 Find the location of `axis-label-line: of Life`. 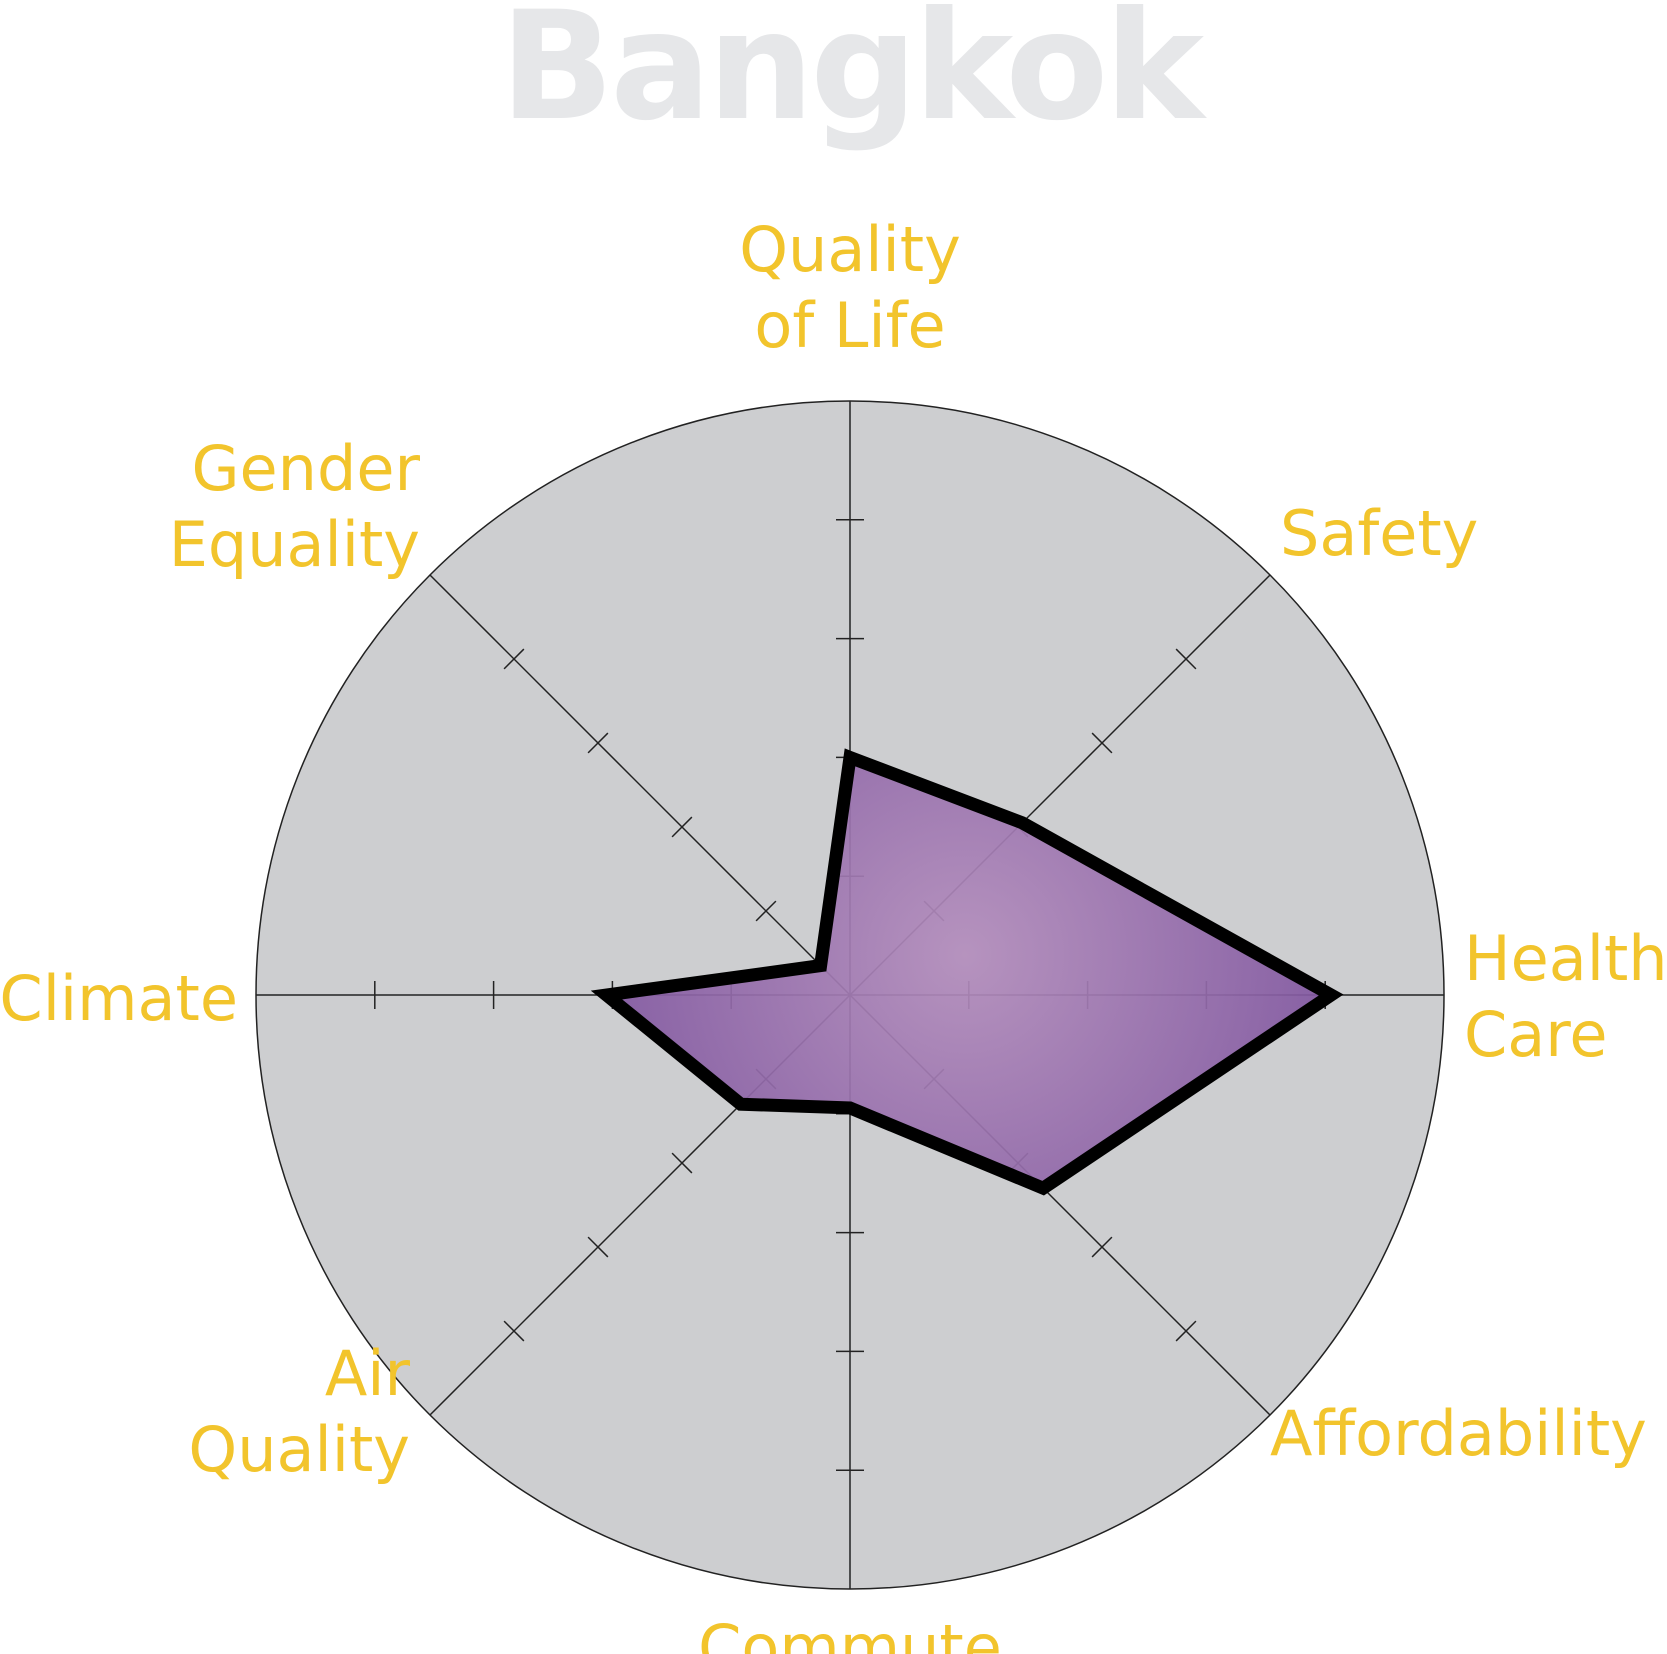

axis-label-line: of Life is located at coordinates (849, 325).